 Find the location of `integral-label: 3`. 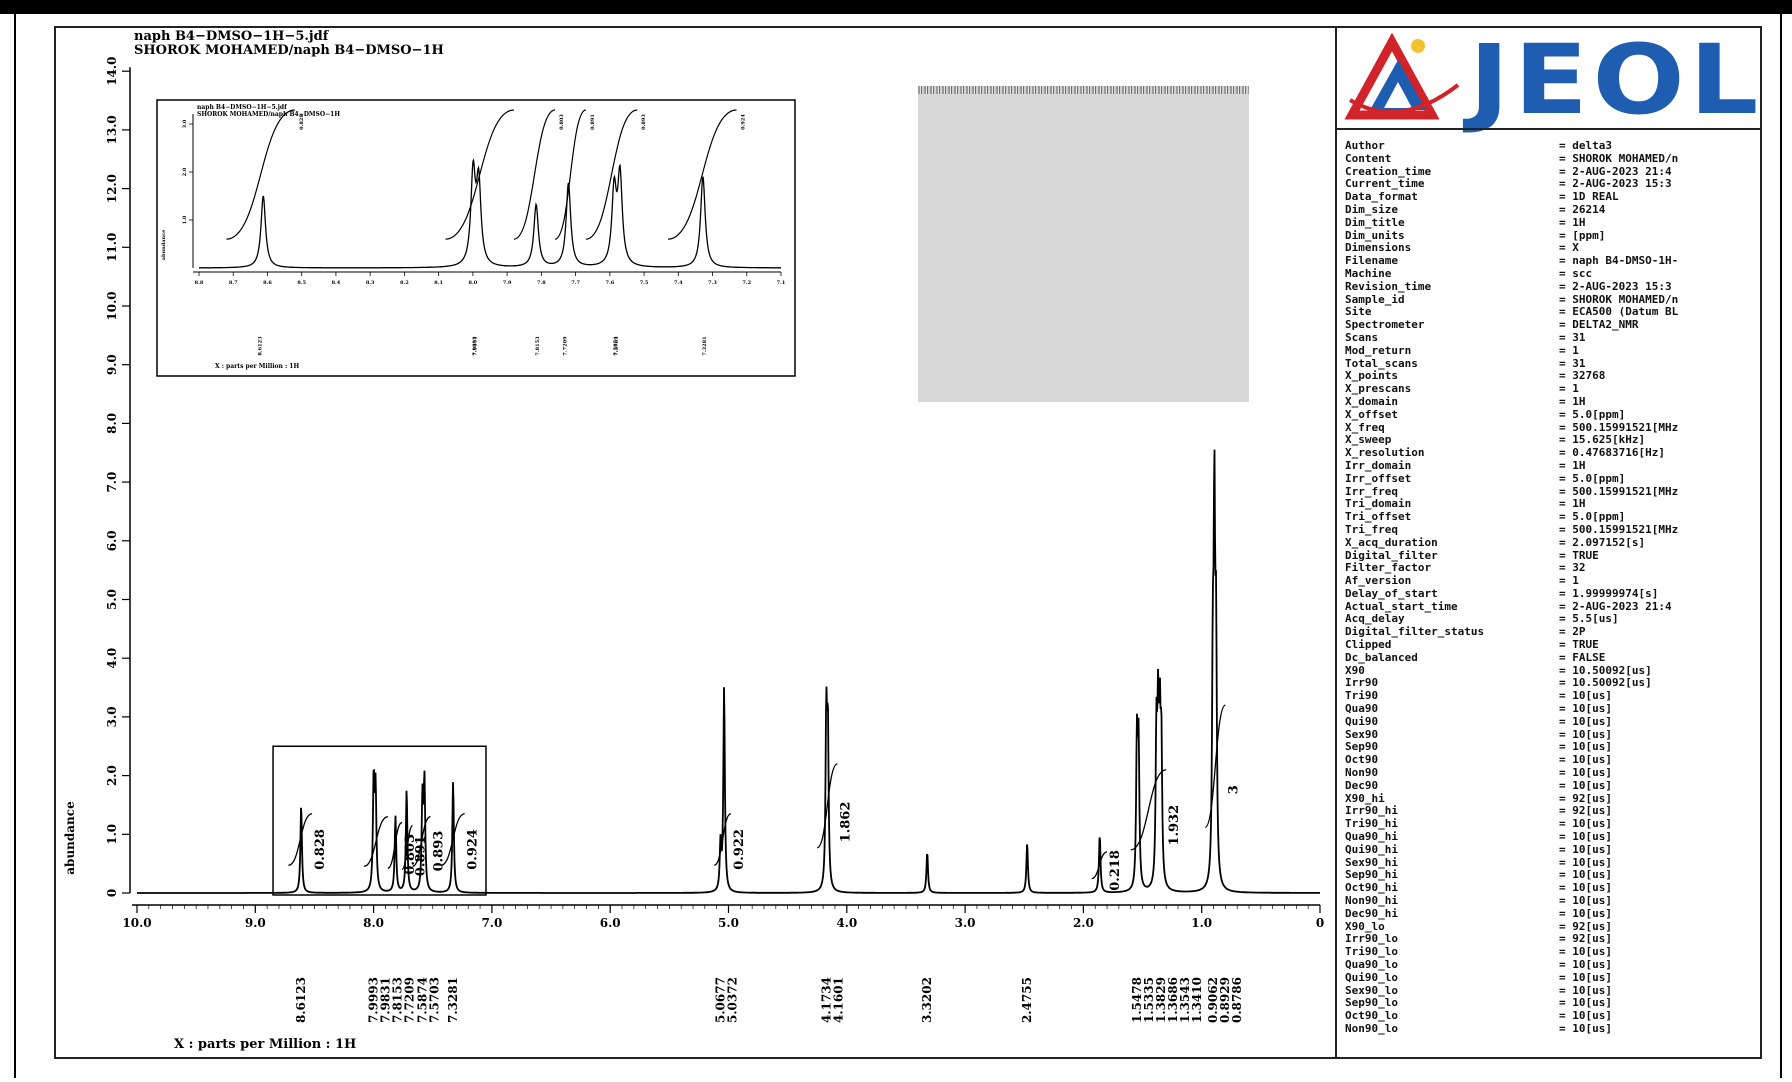

integral-label: 3 is located at coordinates (1233, 789).